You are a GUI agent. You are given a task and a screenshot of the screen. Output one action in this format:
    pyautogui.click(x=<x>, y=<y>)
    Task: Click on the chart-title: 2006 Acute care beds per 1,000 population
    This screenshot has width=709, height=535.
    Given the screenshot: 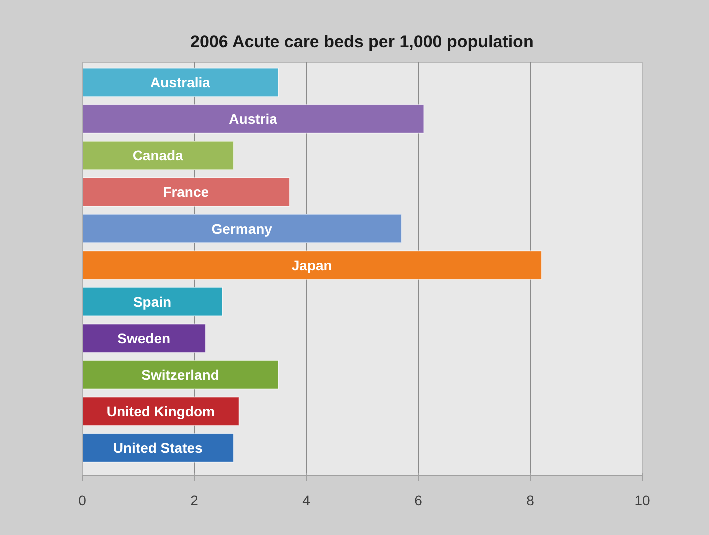 What is the action you would take?
    pyautogui.click(x=362, y=42)
    